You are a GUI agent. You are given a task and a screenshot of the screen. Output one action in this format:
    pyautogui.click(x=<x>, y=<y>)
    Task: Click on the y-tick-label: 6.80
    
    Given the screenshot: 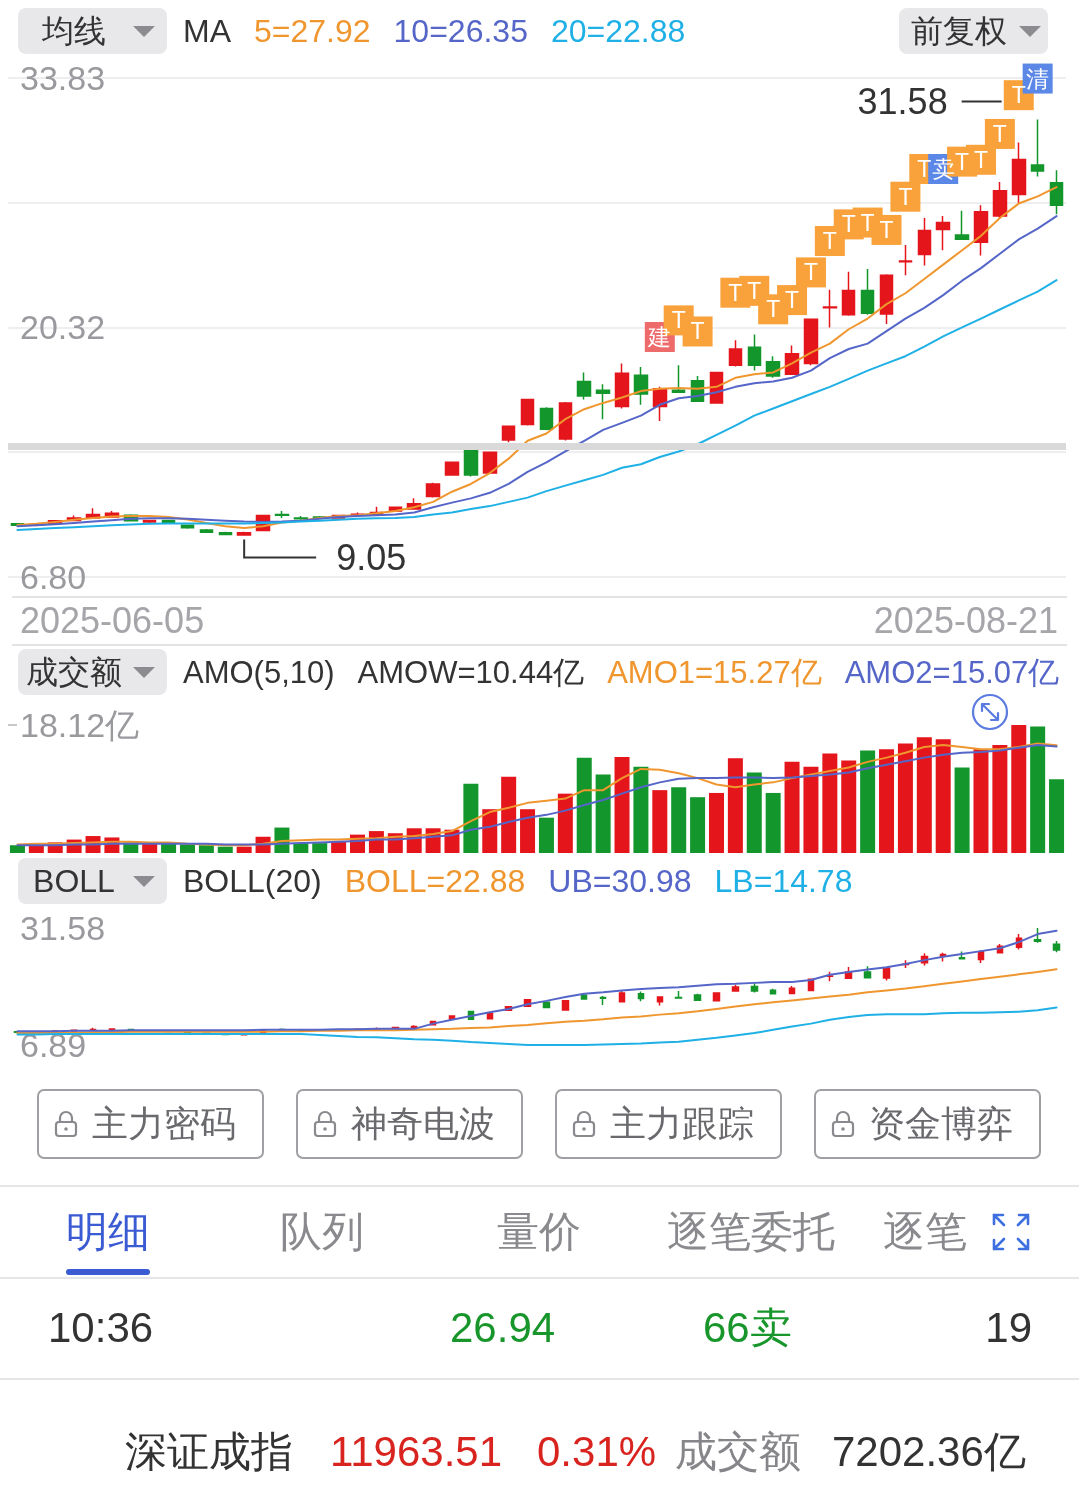 What is the action you would take?
    pyautogui.click(x=53, y=577)
    